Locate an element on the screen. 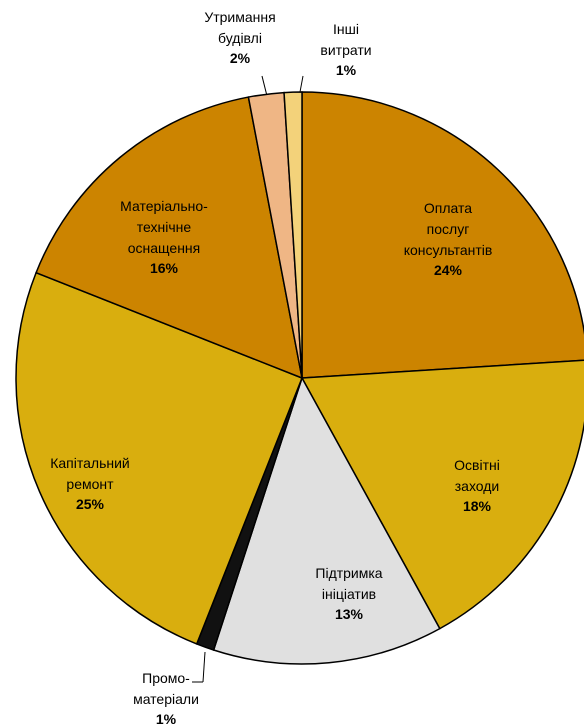 This screenshot has height=727, width=584. pie-slice is located at coordinates (293, 235).